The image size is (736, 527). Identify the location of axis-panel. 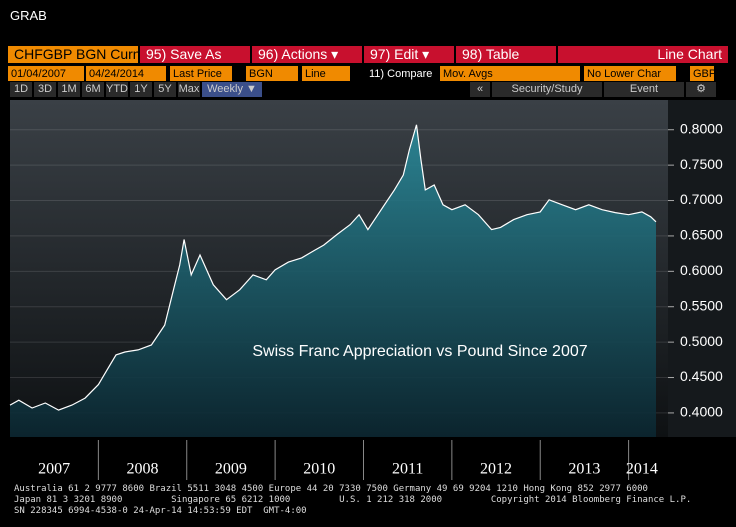
(702, 268).